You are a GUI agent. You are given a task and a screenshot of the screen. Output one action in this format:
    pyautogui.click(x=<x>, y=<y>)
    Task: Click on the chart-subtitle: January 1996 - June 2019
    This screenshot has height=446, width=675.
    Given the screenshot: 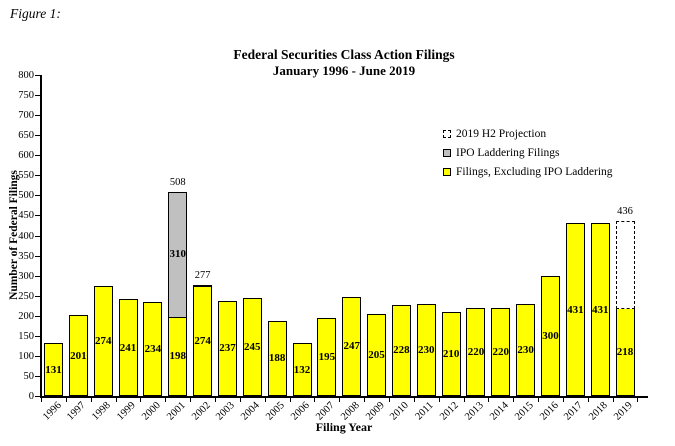 What is the action you would take?
    pyautogui.click(x=344, y=70)
    